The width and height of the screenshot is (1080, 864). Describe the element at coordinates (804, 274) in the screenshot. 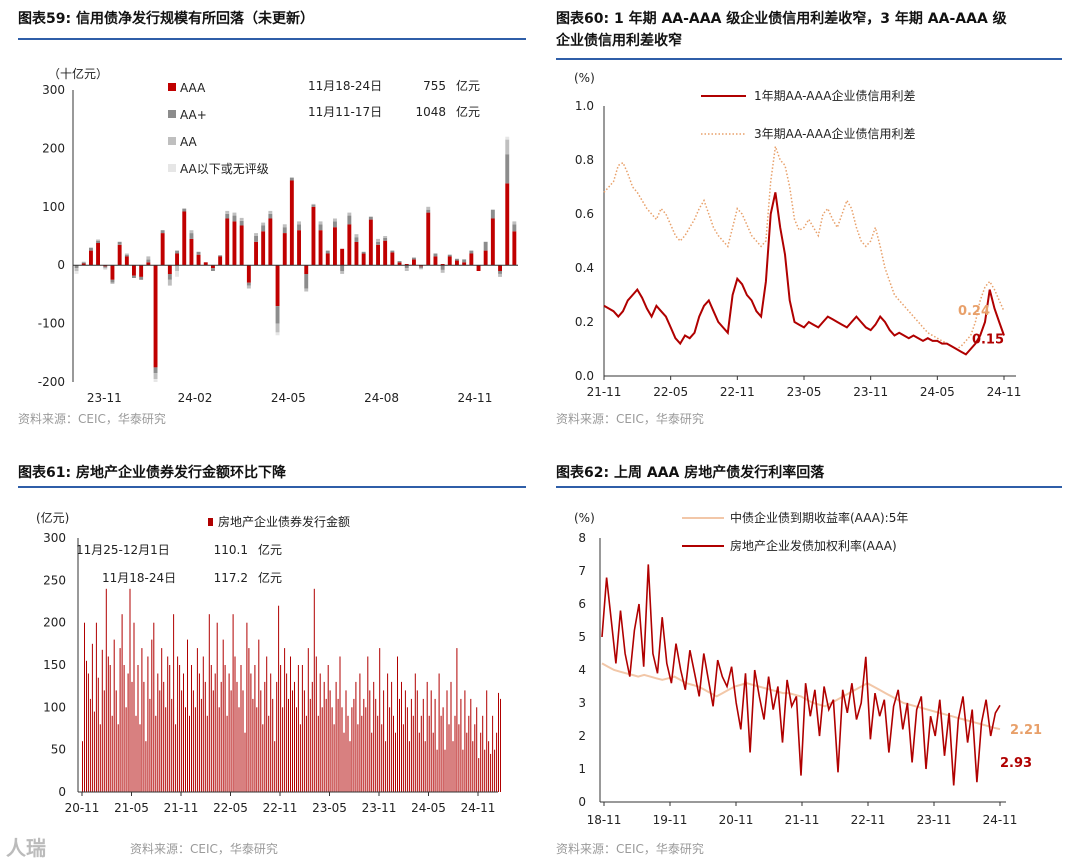

I see `series-line-1年期AA-AAA企业债信用利差` at that location.